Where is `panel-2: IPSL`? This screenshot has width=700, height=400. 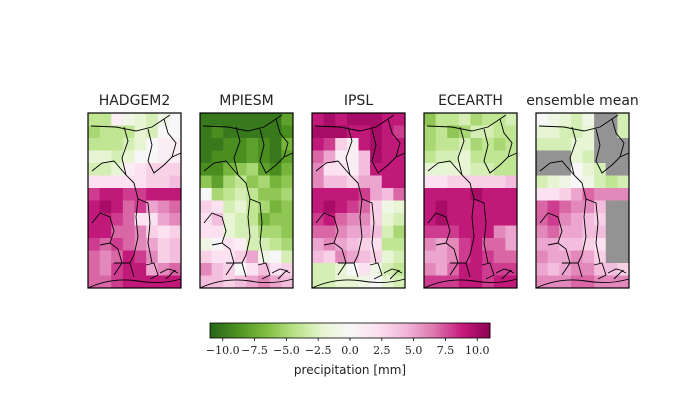 panel-2: IPSL is located at coordinates (358, 191).